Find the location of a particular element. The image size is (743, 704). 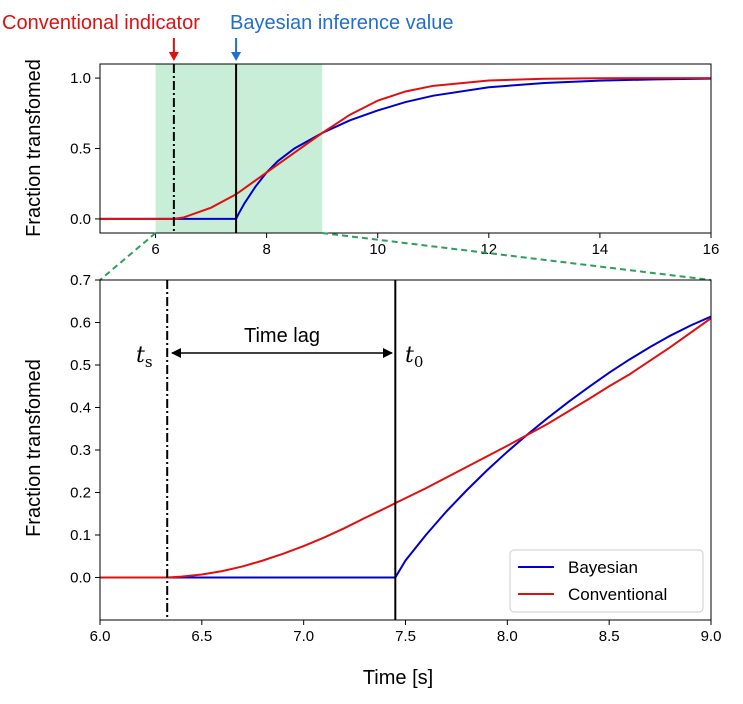

overview-ytick-label: 1.0 is located at coordinates (80, 78).